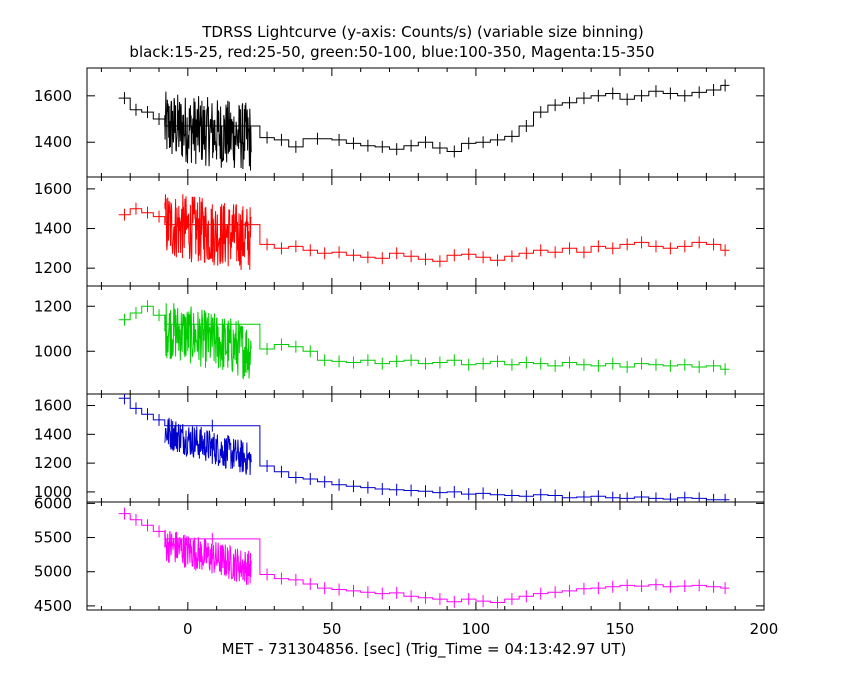  What do you see at coordinates (620, 629) in the screenshot?
I see `x-tick-label: 150` at bounding box center [620, 629].